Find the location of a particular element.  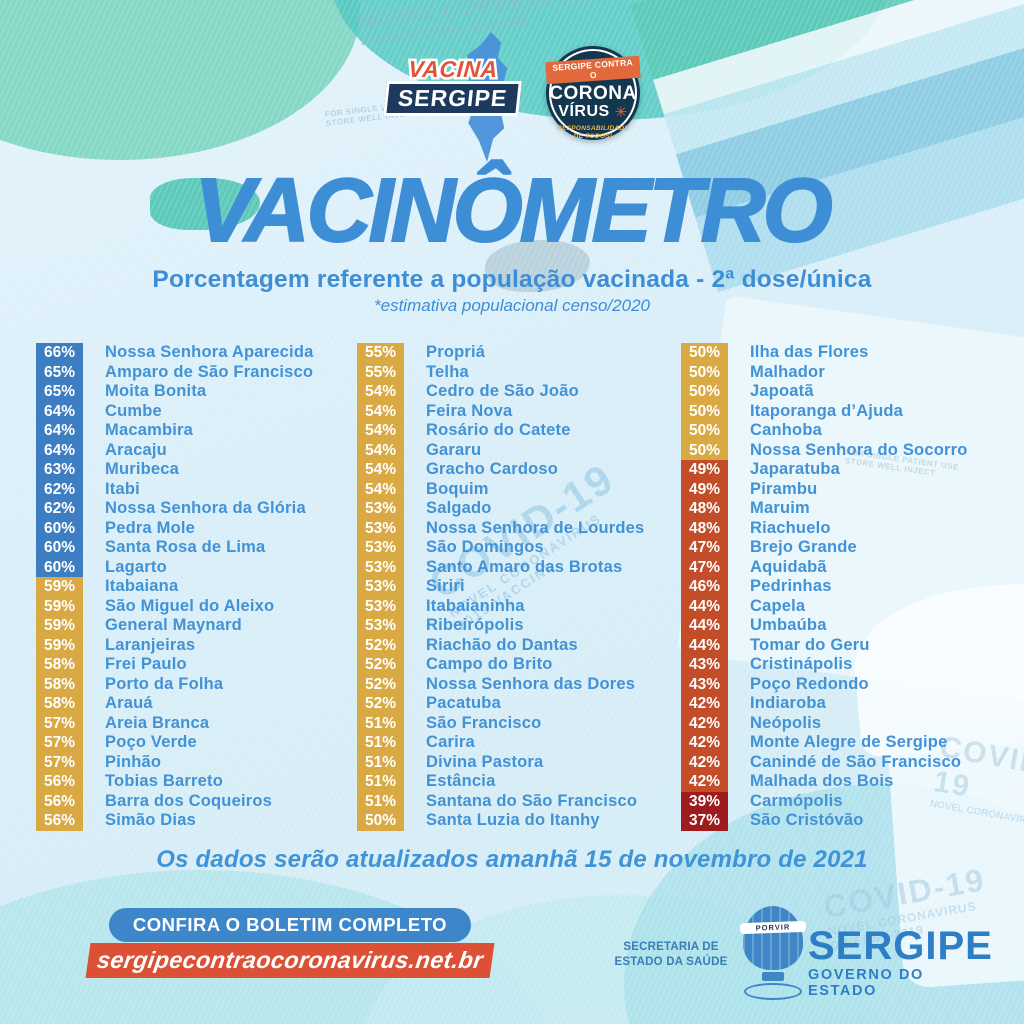

percent-badge: 50% is located at coordinates (704, 353).